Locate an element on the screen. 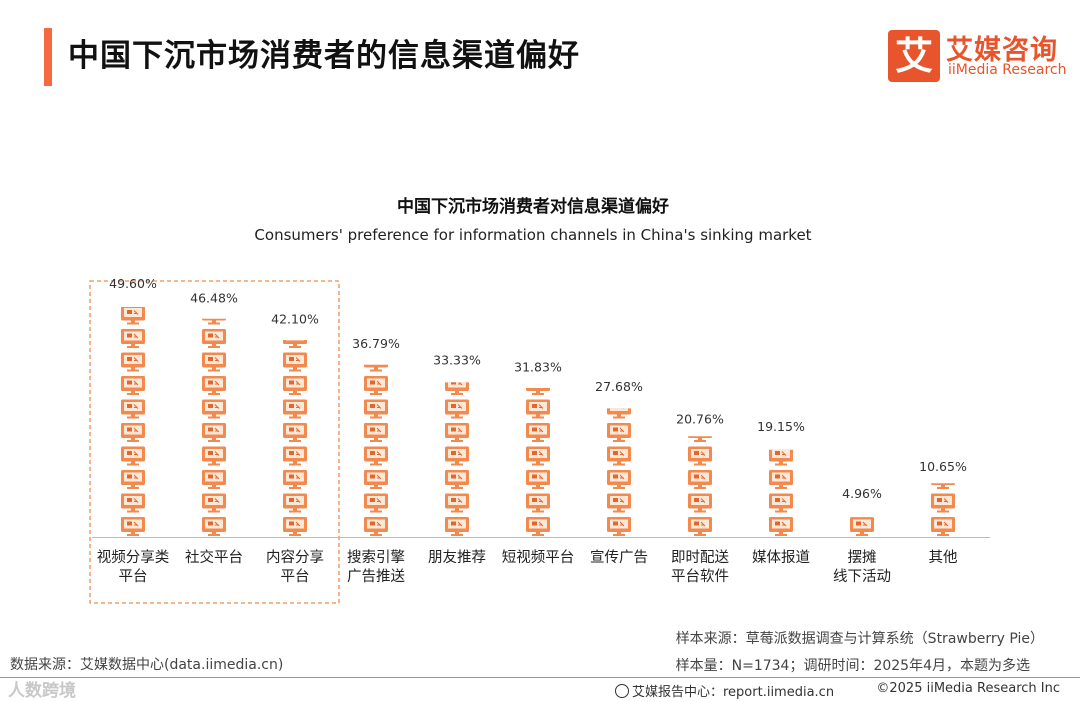 The height and width of the screenshot is (702, 1080). report-center: 艾媒报告中心：report.iimedia.cn is located at coordinates (724, 690).